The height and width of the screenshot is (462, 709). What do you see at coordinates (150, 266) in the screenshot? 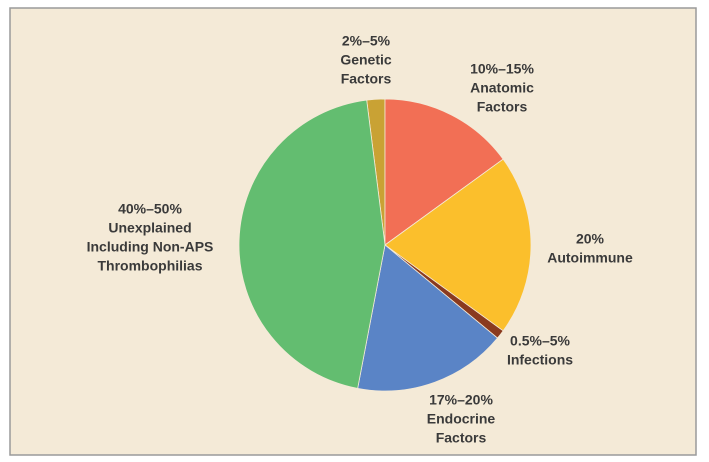
I see `category-label: Thrombophilias` at bounding box center [150, 266].